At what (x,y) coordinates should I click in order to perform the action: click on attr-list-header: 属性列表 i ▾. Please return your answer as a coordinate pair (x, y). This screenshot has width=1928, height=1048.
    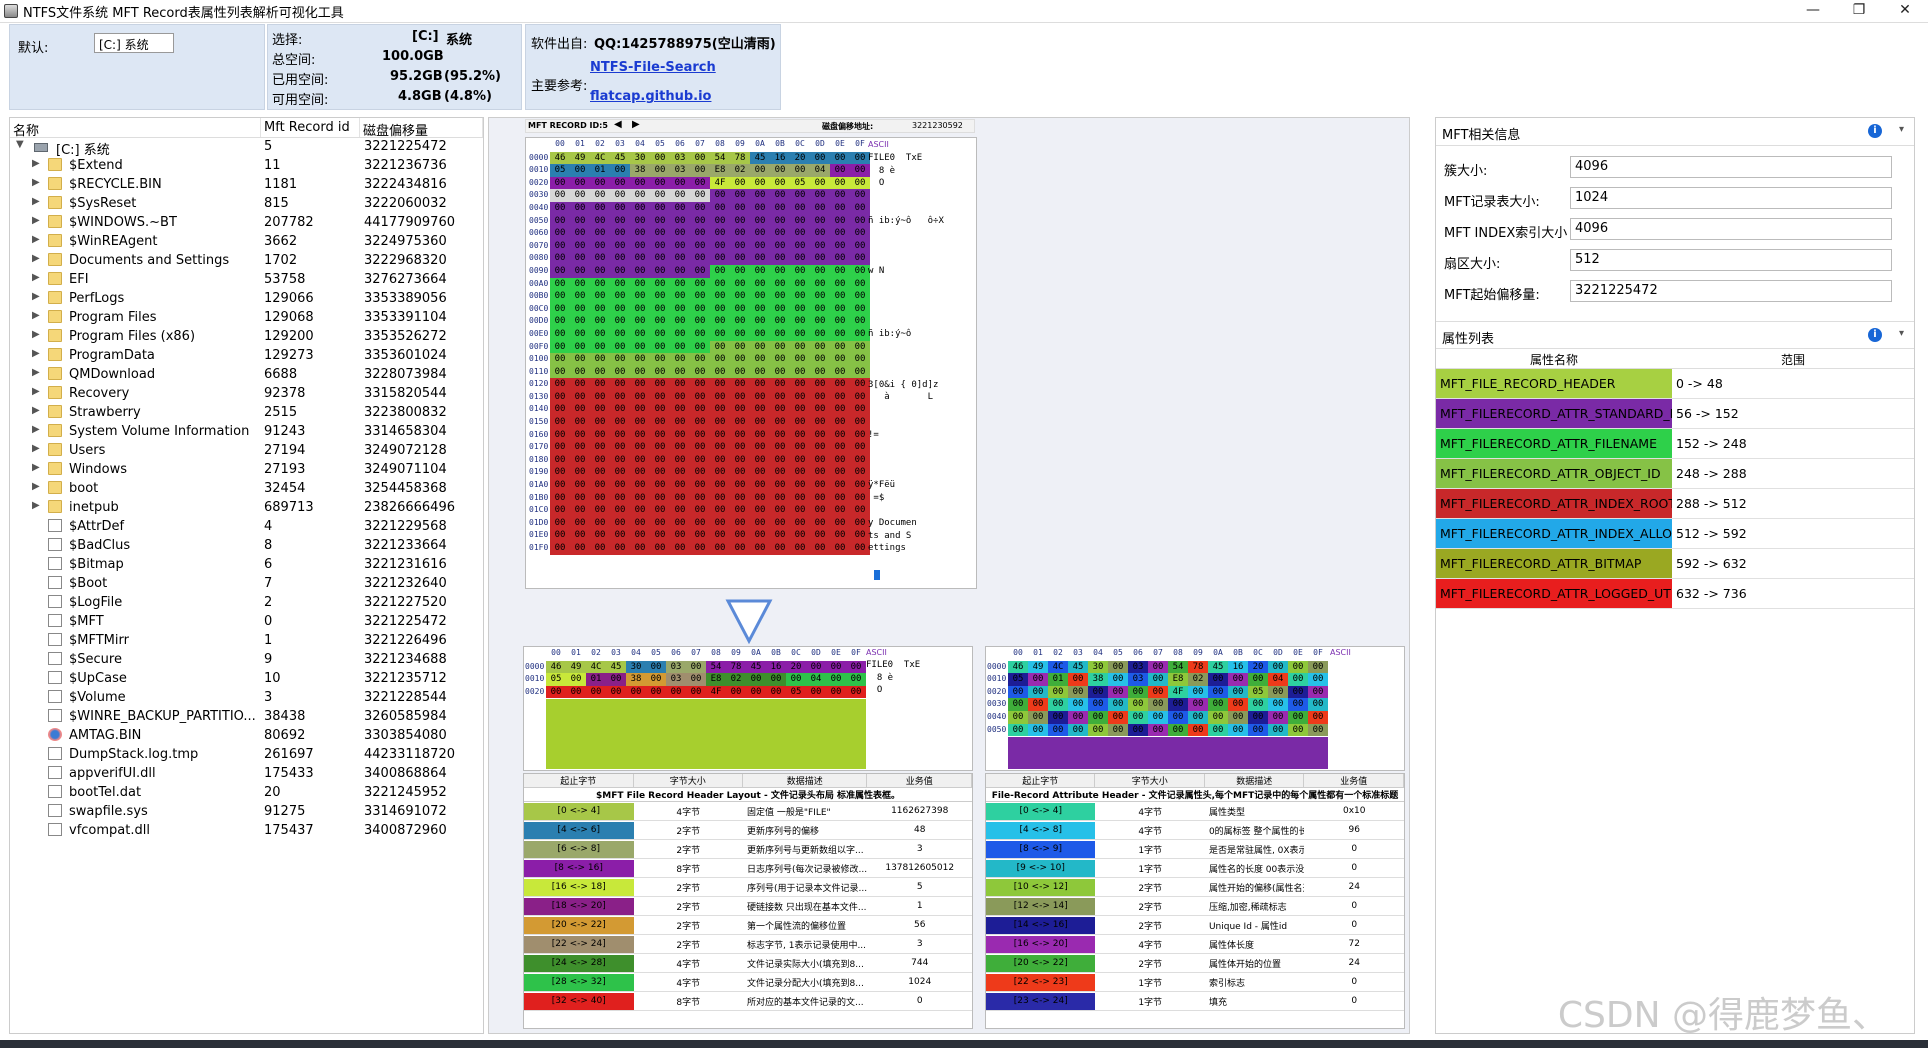
    Looking at the image, I should click on (1675, 335).